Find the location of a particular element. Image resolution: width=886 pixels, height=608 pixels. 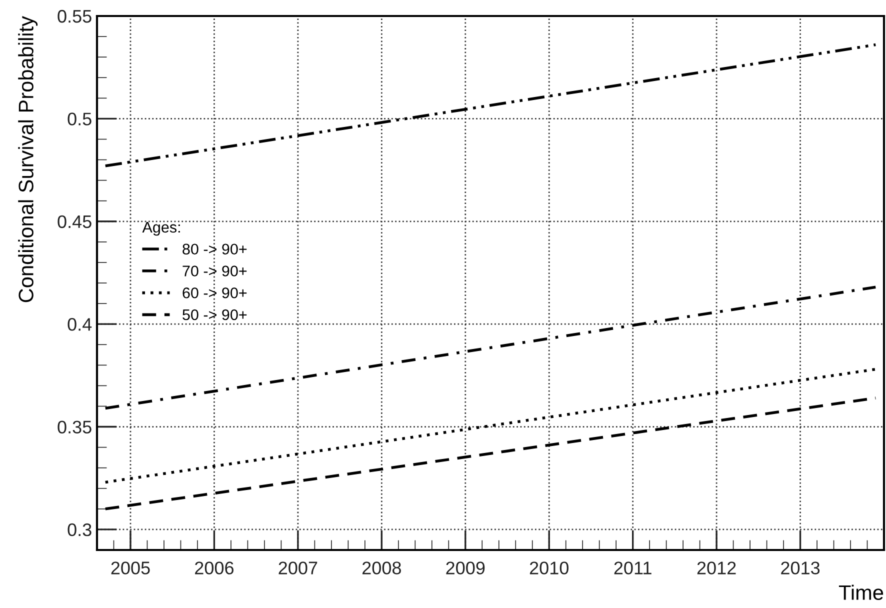

y-tick-label: 0.45 is located at coordinates (75, 221).